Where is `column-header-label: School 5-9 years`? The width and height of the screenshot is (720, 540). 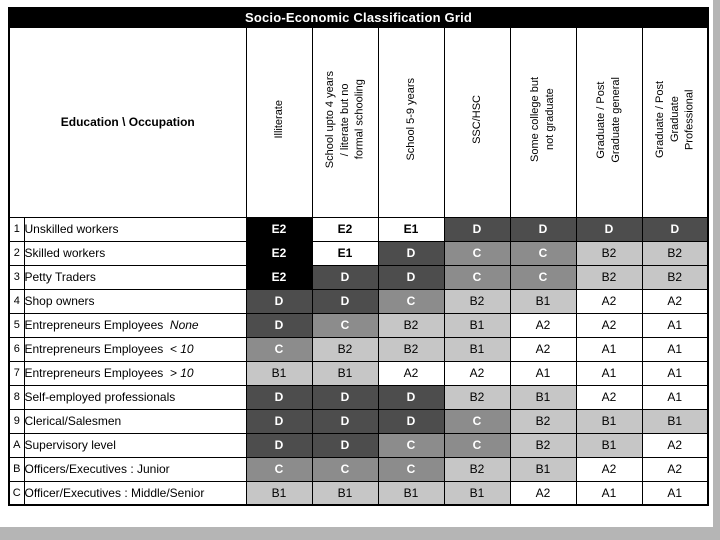 column-header-label: School 5-9 years is located at coordinates (410, 119).